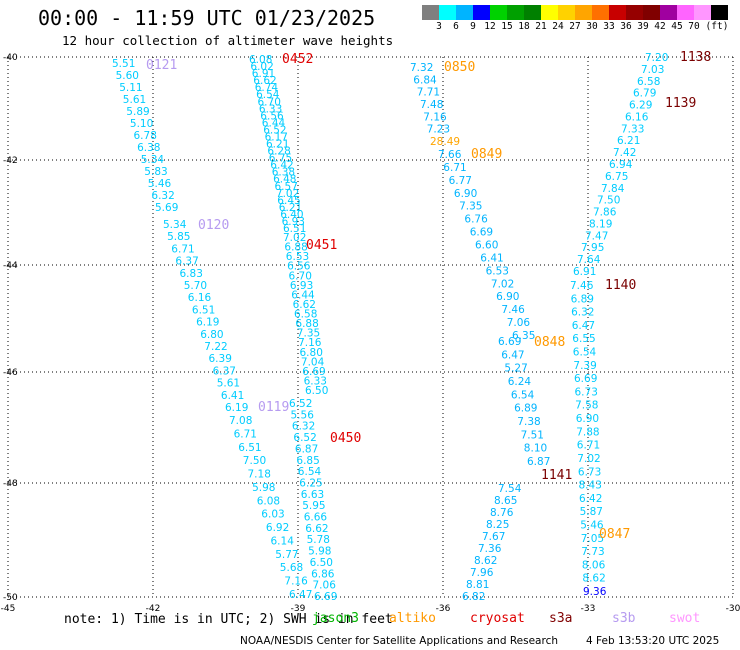 This screenshot has height=650, width=740. What do you see at coordinates (717, 26) in the screenshot?
I see `color-scale-unit: (ft)` at bounding box center [717, 26].